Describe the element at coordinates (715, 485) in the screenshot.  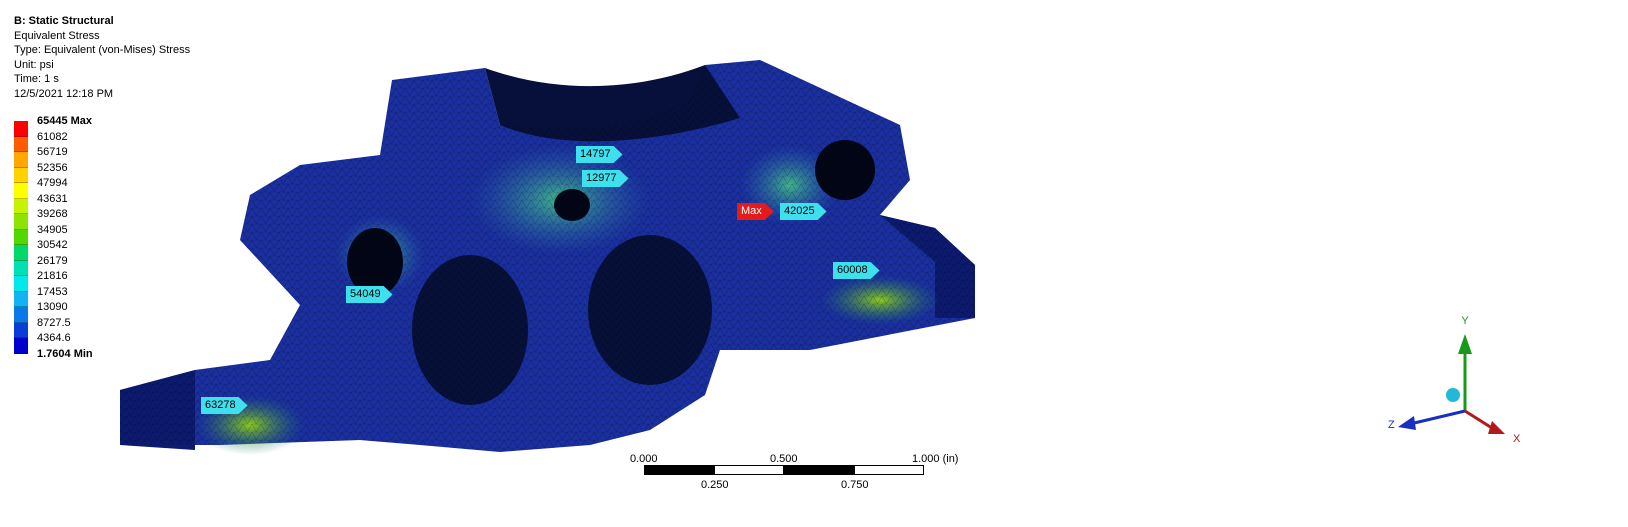
I see `scale-label: 0.250` at that location.